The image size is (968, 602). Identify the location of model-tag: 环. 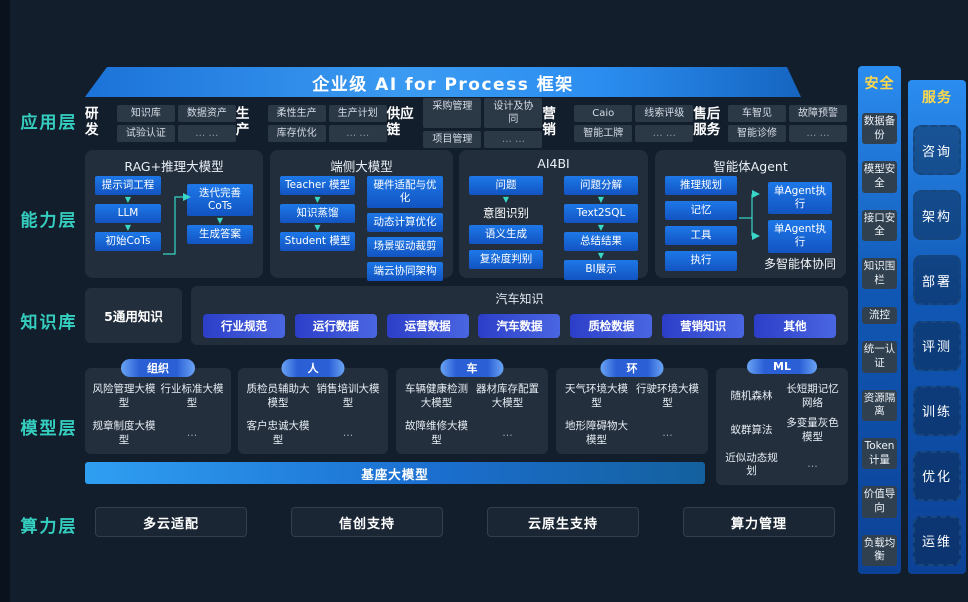
(632, 368).